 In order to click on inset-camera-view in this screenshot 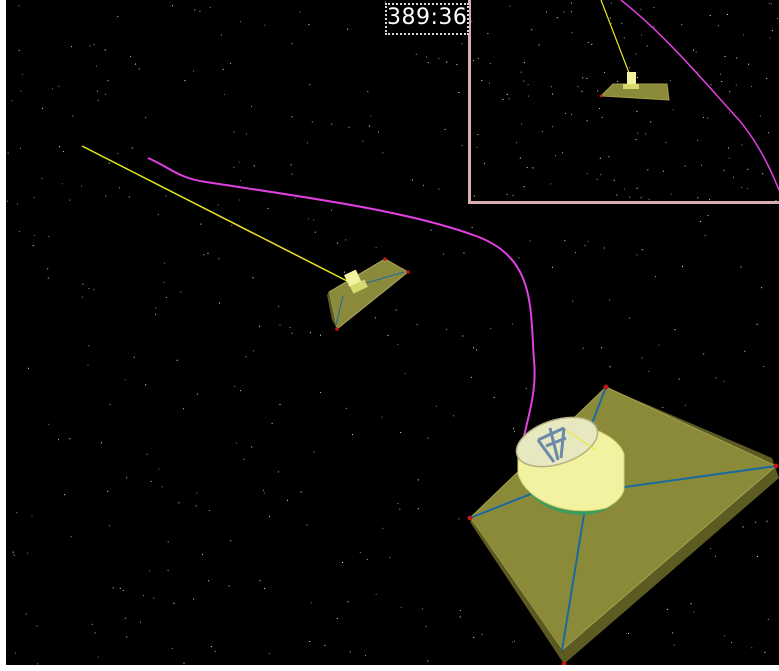, I will do `click(623, 102)`.